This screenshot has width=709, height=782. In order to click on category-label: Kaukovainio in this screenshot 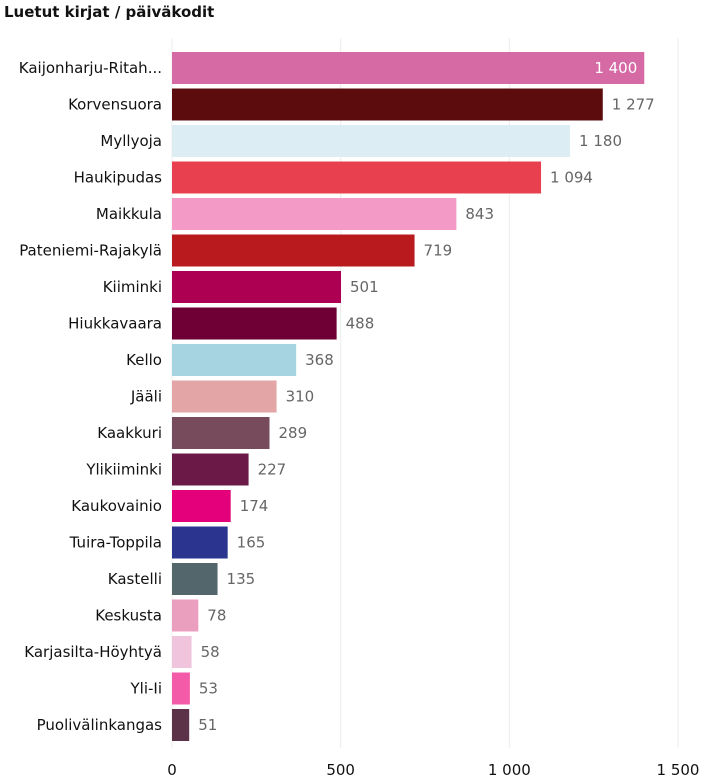, I will do `click(116, 506)`.